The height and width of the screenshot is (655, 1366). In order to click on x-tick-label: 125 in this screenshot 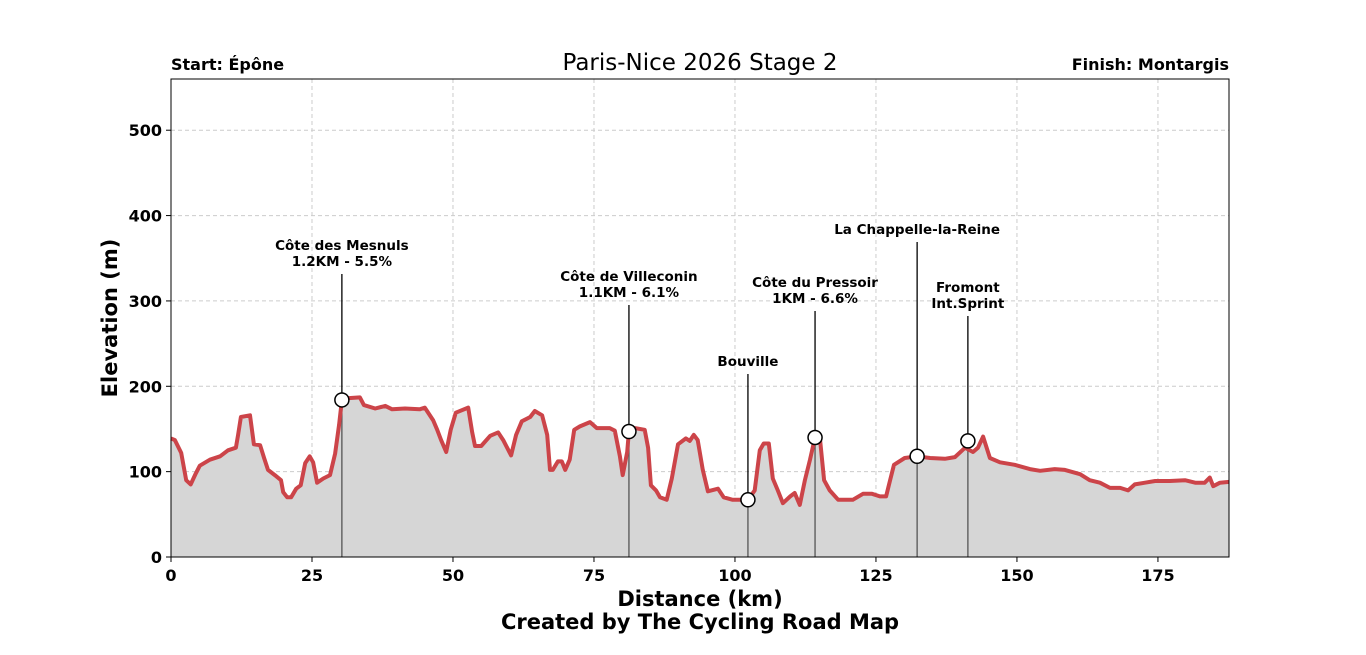, I will do `click(875, 575)`.